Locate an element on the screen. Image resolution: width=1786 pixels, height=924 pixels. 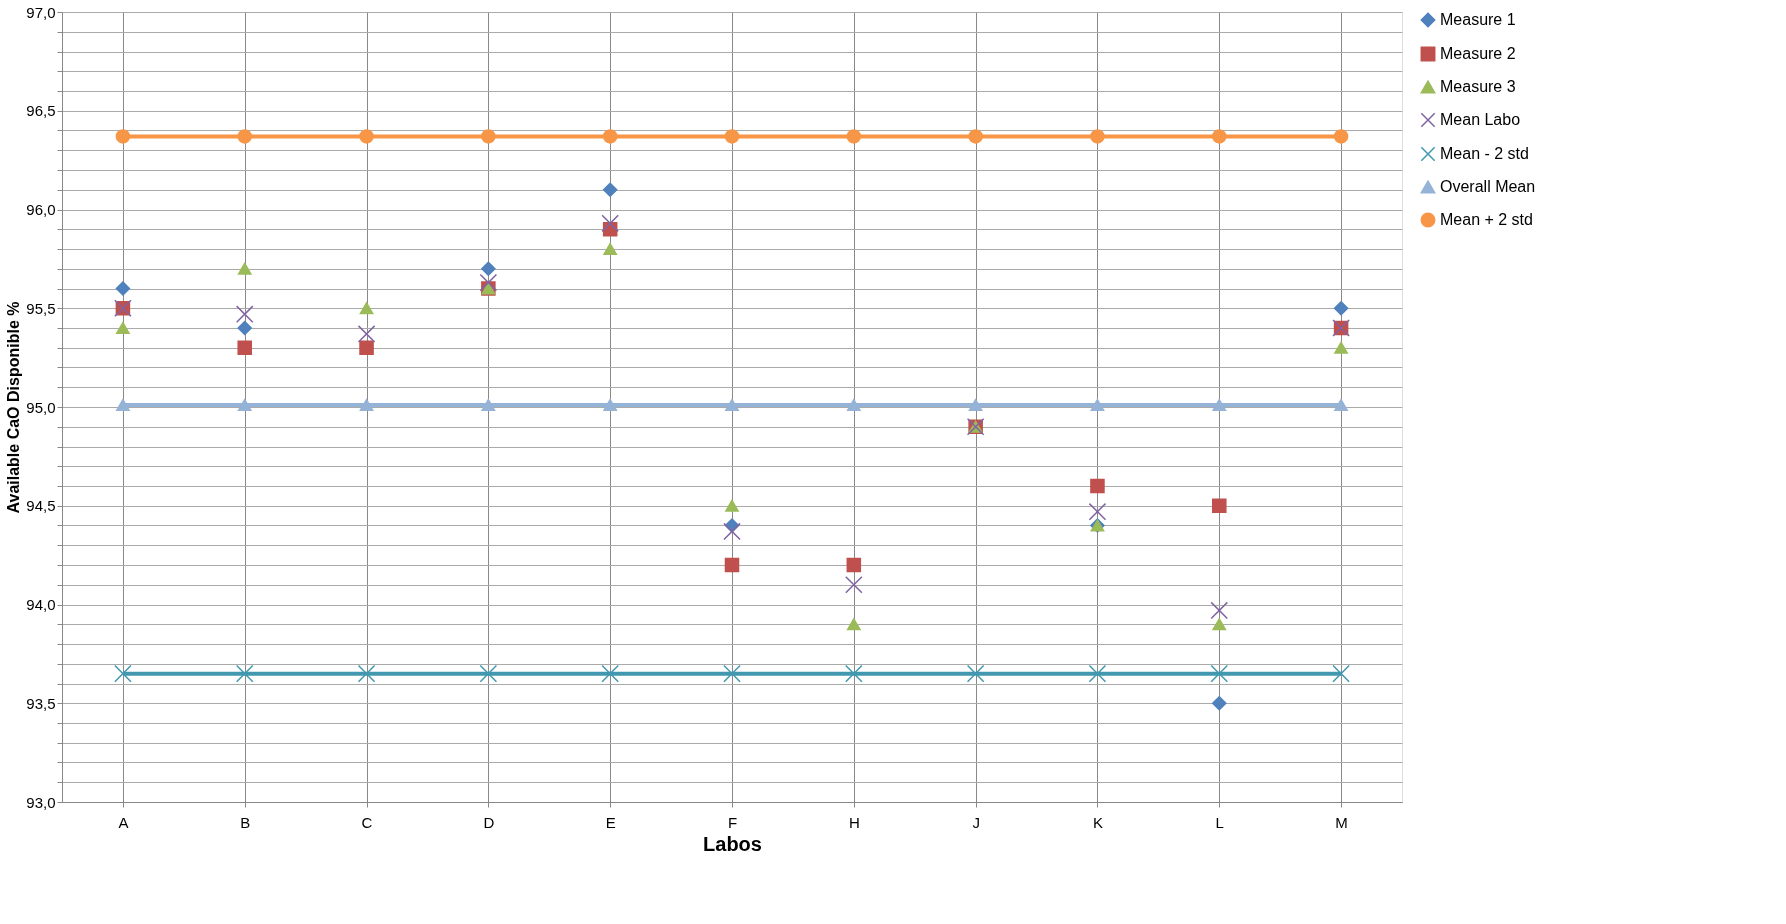
legend-label: Overall Mean is located at coordinates (1488, 186).